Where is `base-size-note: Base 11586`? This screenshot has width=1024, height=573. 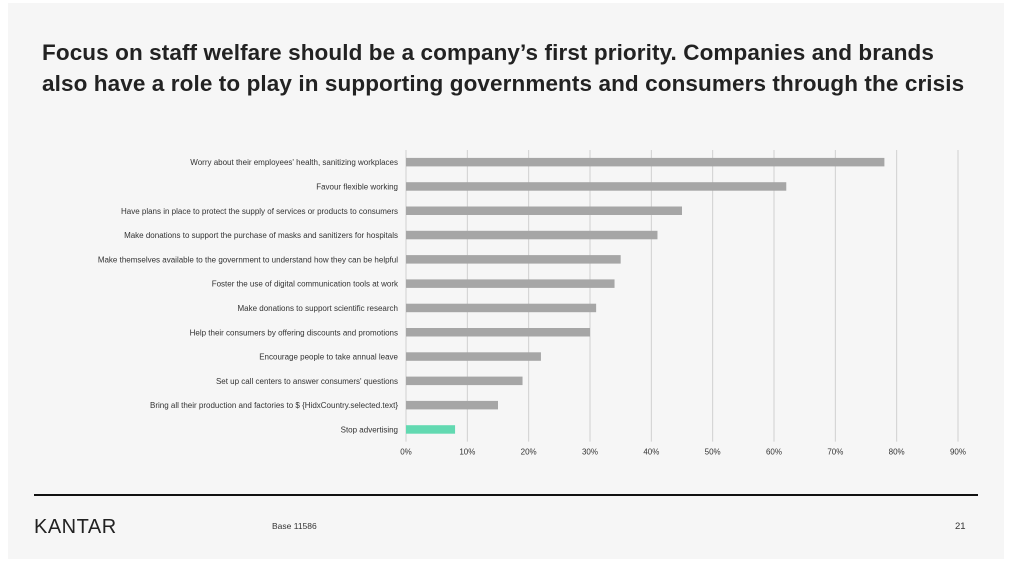
base-size-note: Base 11586 is located at coordinates (294, 526).